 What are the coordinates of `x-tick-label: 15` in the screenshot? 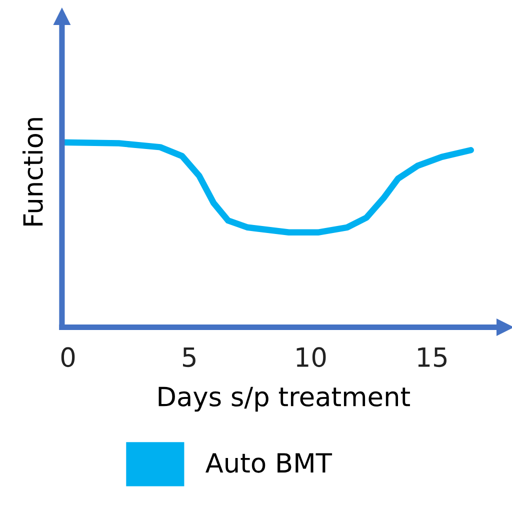 It's located at (432, 357).